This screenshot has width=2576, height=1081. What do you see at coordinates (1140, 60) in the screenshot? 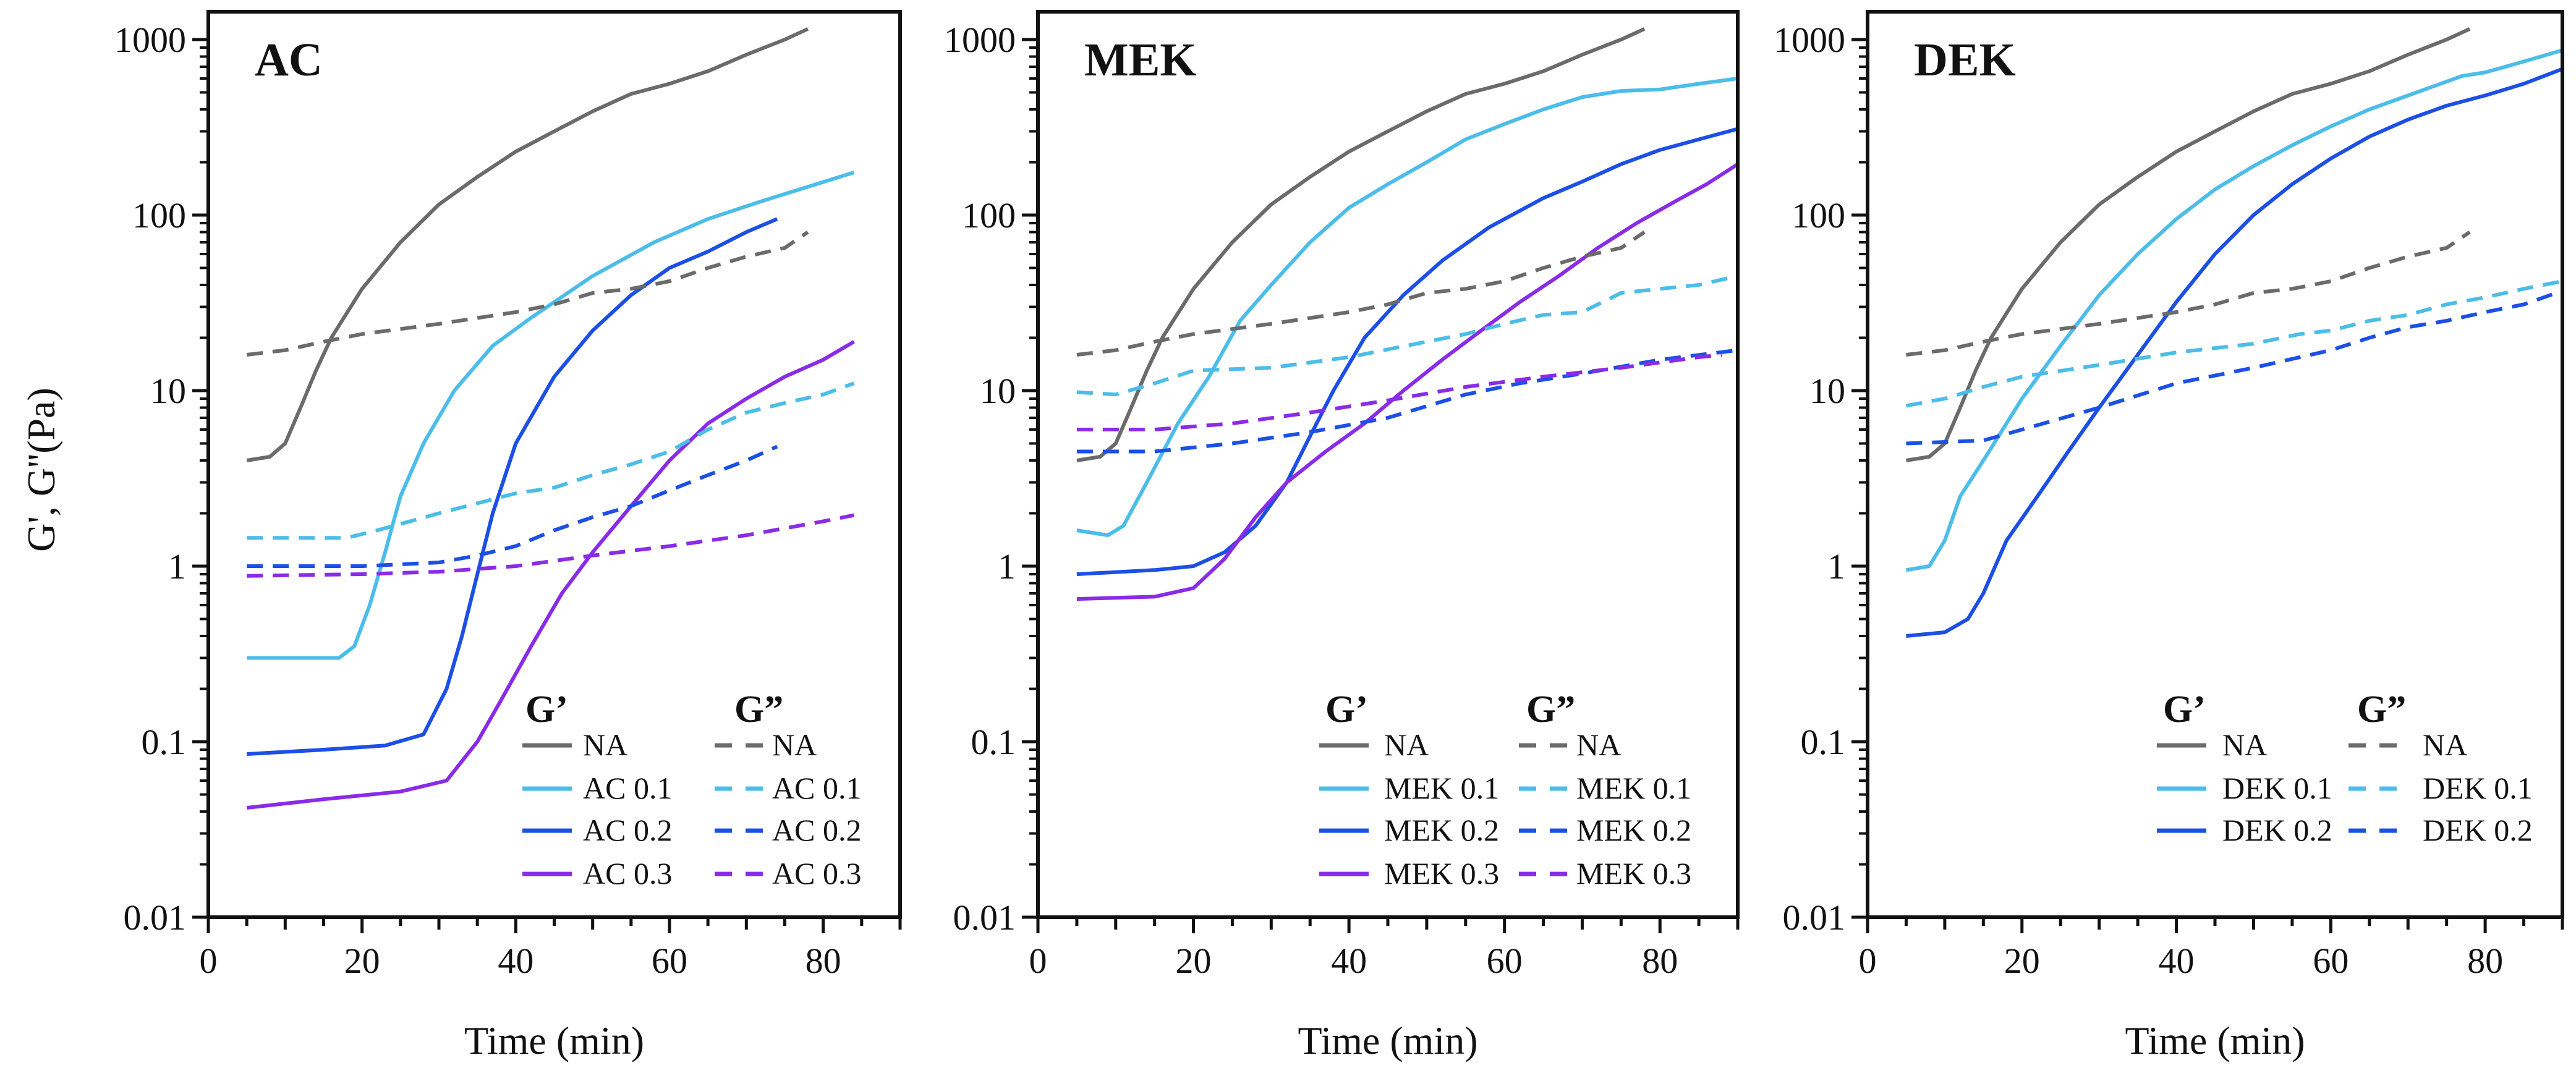
I see `panel-title: MEK` at bounding box center [1140, 60].